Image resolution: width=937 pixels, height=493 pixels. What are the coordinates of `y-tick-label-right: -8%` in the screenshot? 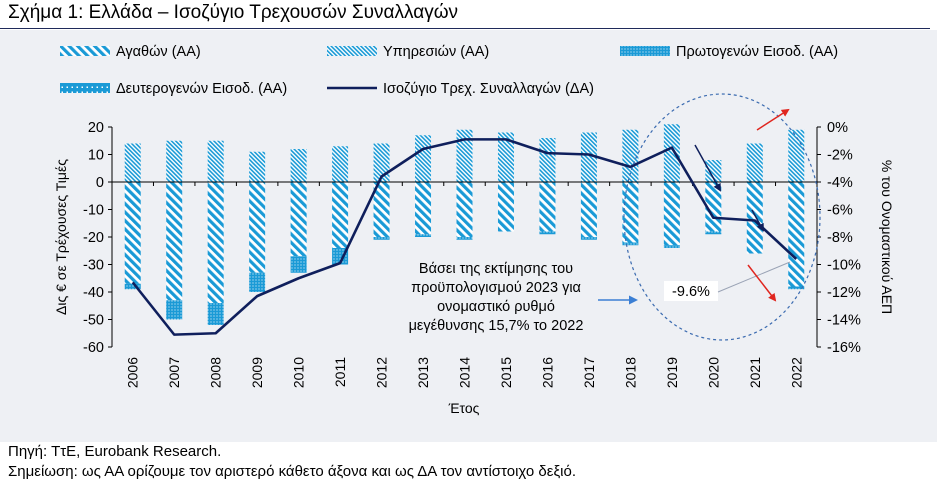 It's located at (840, 238).